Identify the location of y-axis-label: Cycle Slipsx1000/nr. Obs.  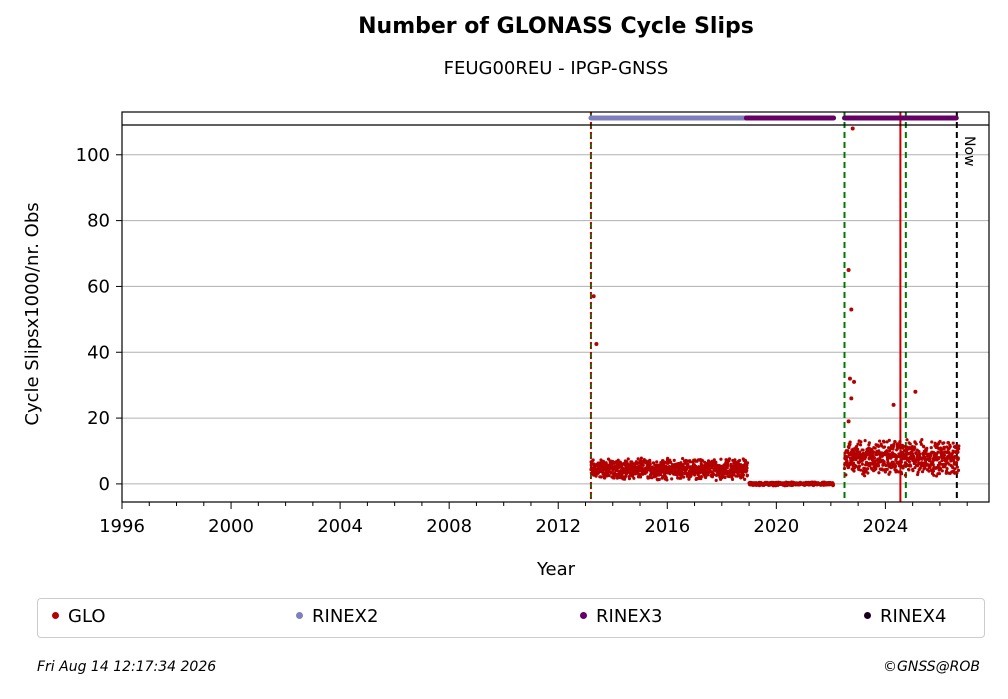
(32, 313).